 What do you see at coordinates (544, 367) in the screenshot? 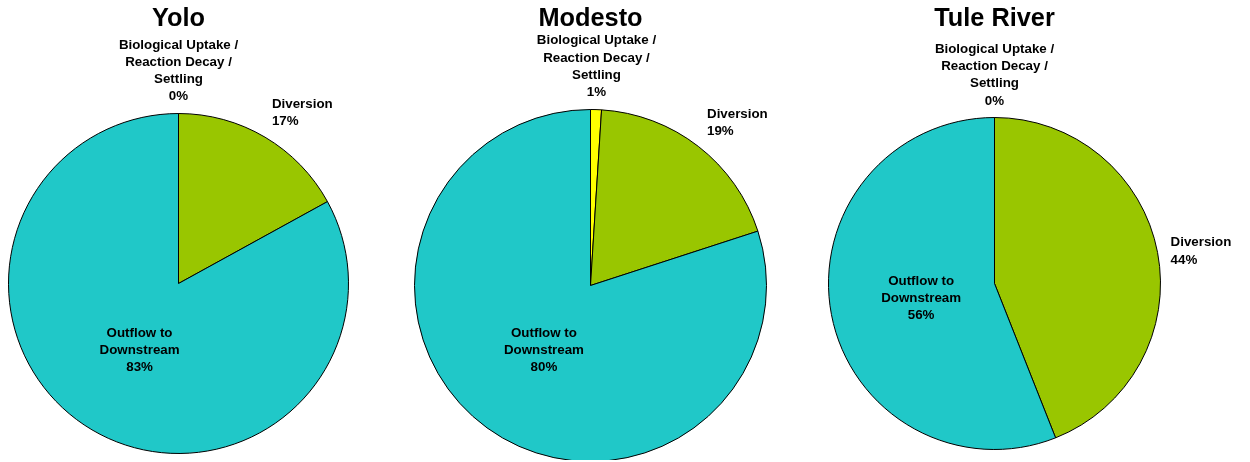
I see `data-label: 80%` at bounding box center [544, 367].